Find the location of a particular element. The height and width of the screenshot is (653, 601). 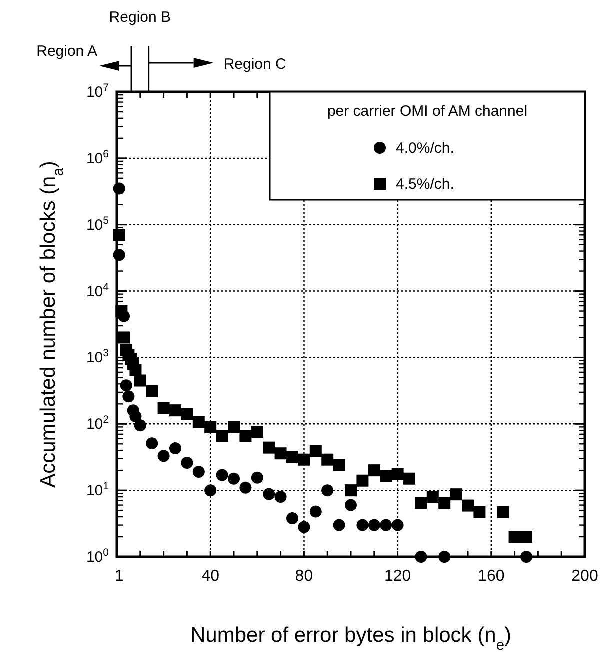

y-tick-label: 10$^{2}$ is located at coordinates (98, 424).